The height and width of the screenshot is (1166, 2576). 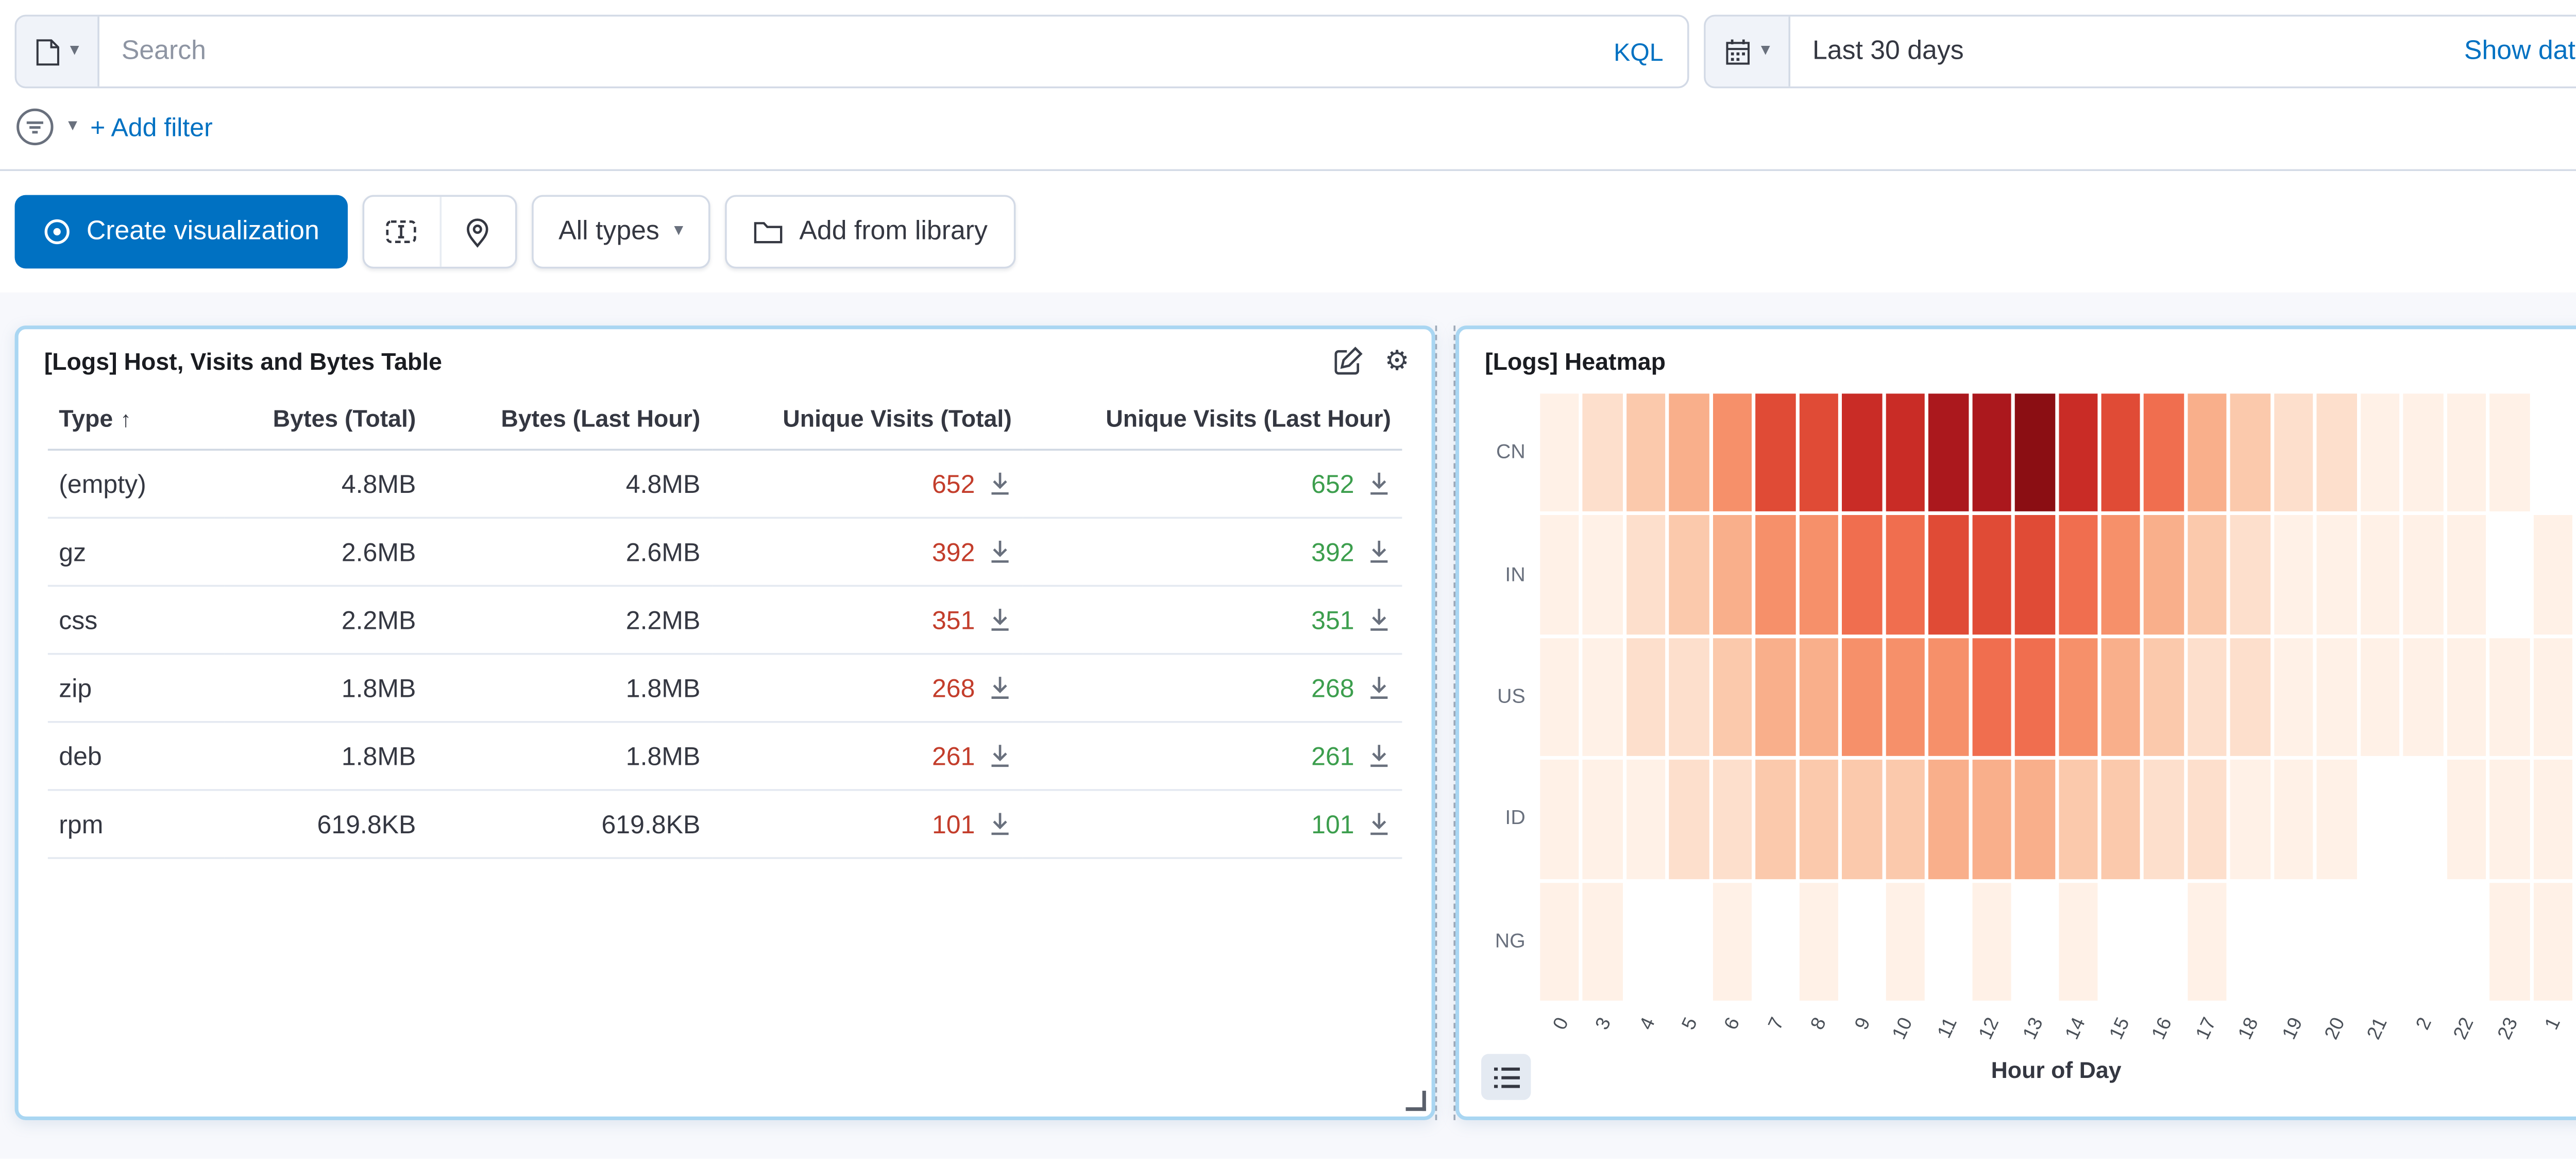 What do you see at coordinates (35, 127) in the screenshot?
I see `filter-set-icon` at bounding box center [35, 127].